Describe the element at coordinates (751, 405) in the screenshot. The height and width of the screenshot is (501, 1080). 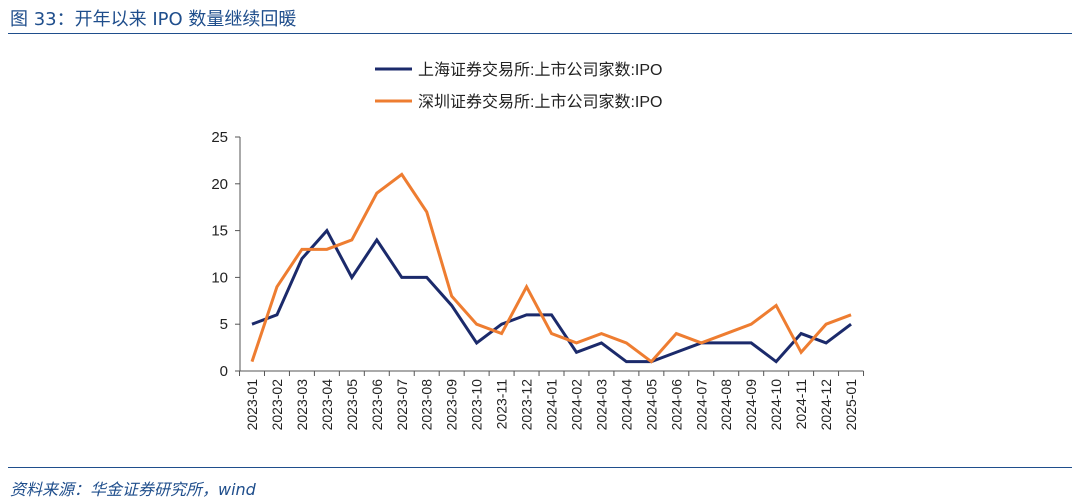
I see `x-tick-label: 2024-09` at that location.